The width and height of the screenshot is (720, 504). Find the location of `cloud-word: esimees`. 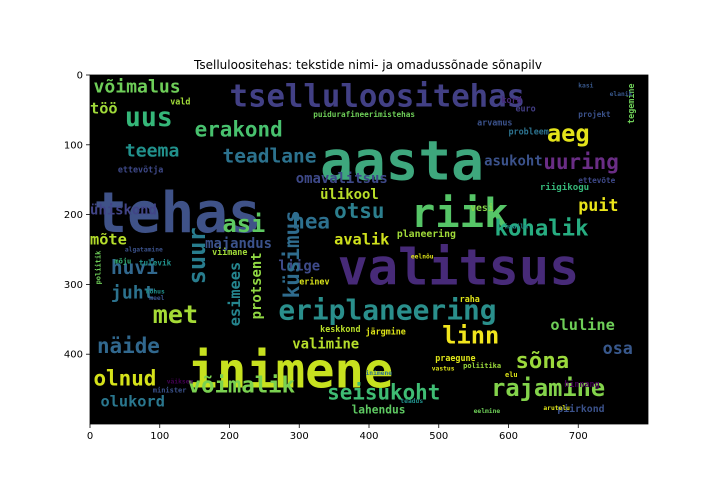

cloud-word: esimees is located at coordinates (235, 294).